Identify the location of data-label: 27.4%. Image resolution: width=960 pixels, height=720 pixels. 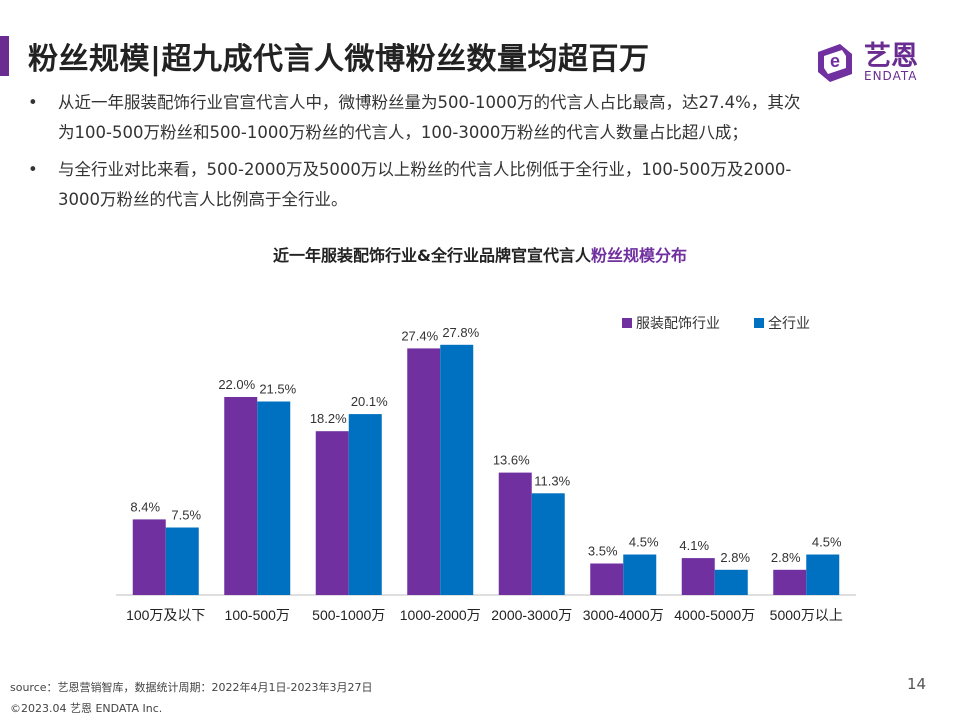
(419, 335).